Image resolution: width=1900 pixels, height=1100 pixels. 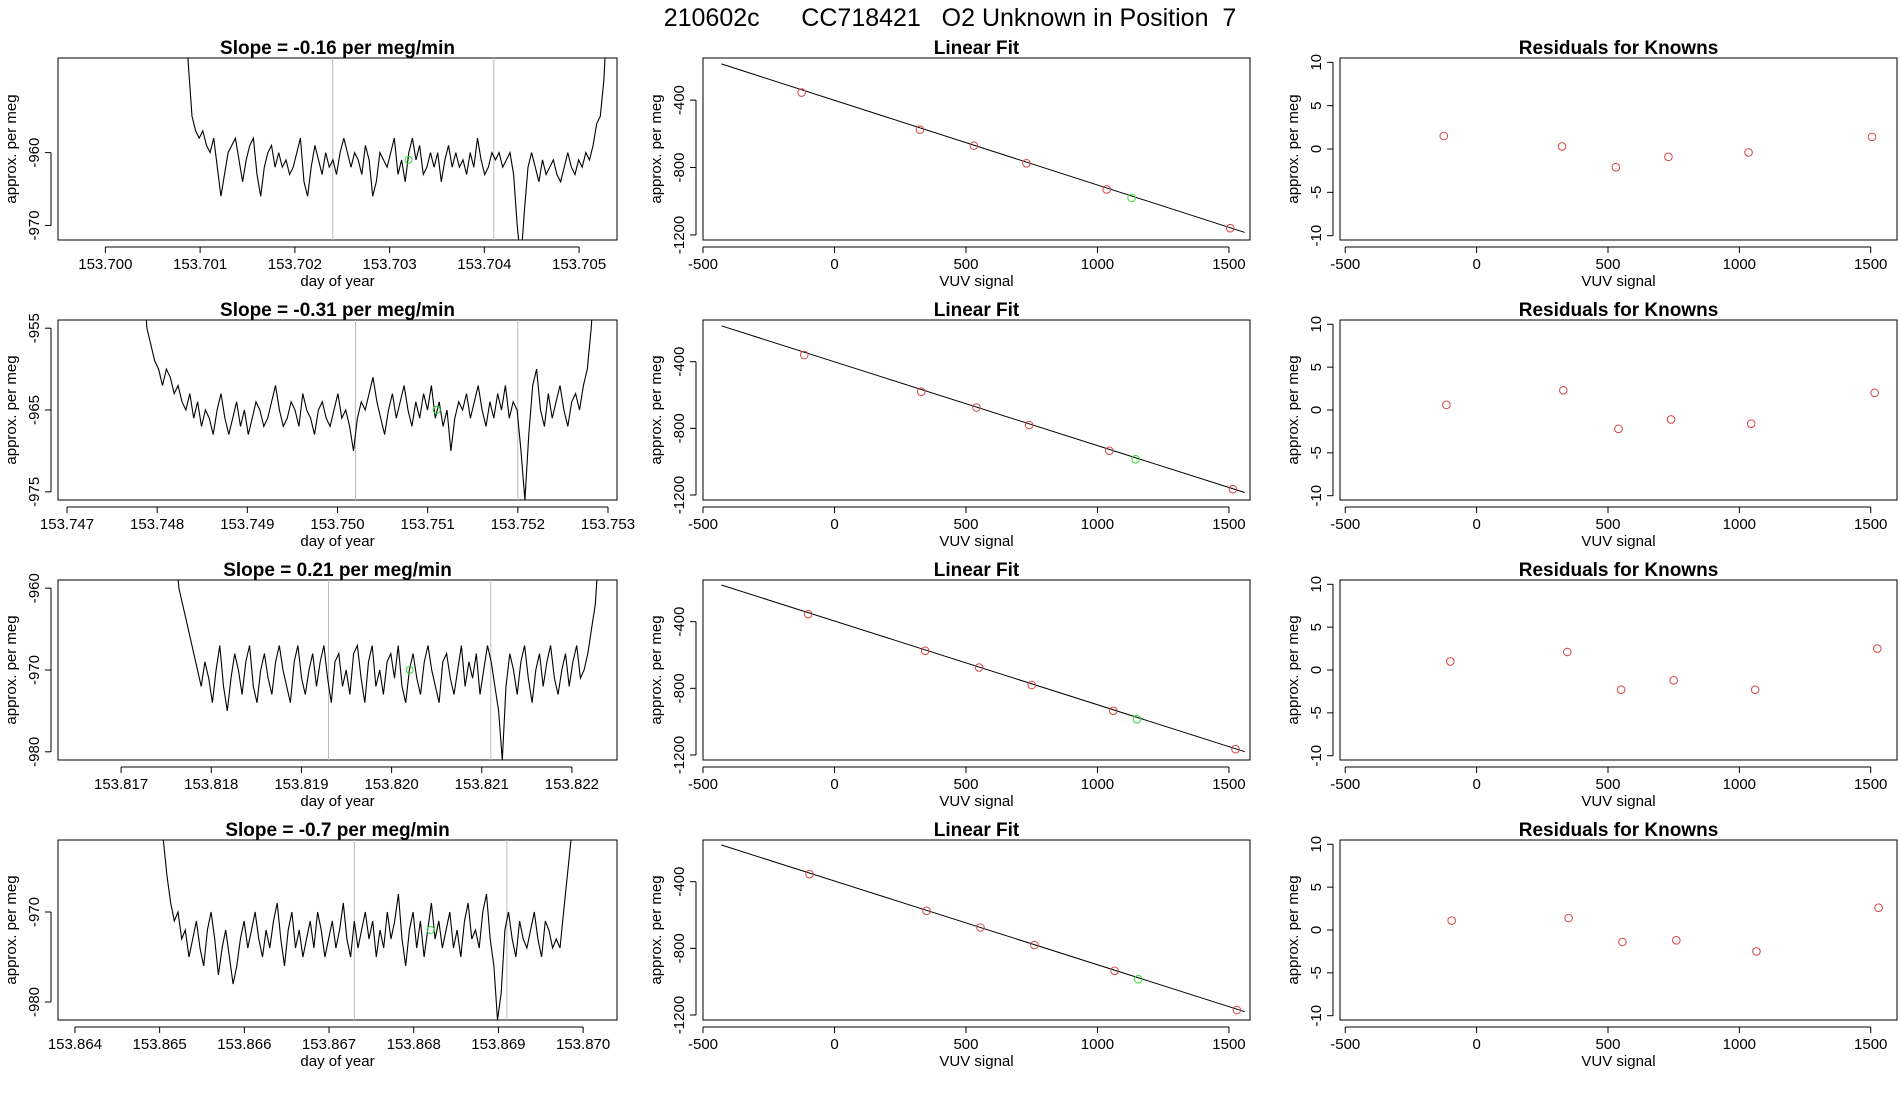 I want to click on panel-title: Slope = -0.16 per meg/min, so click(x=337, y=48).